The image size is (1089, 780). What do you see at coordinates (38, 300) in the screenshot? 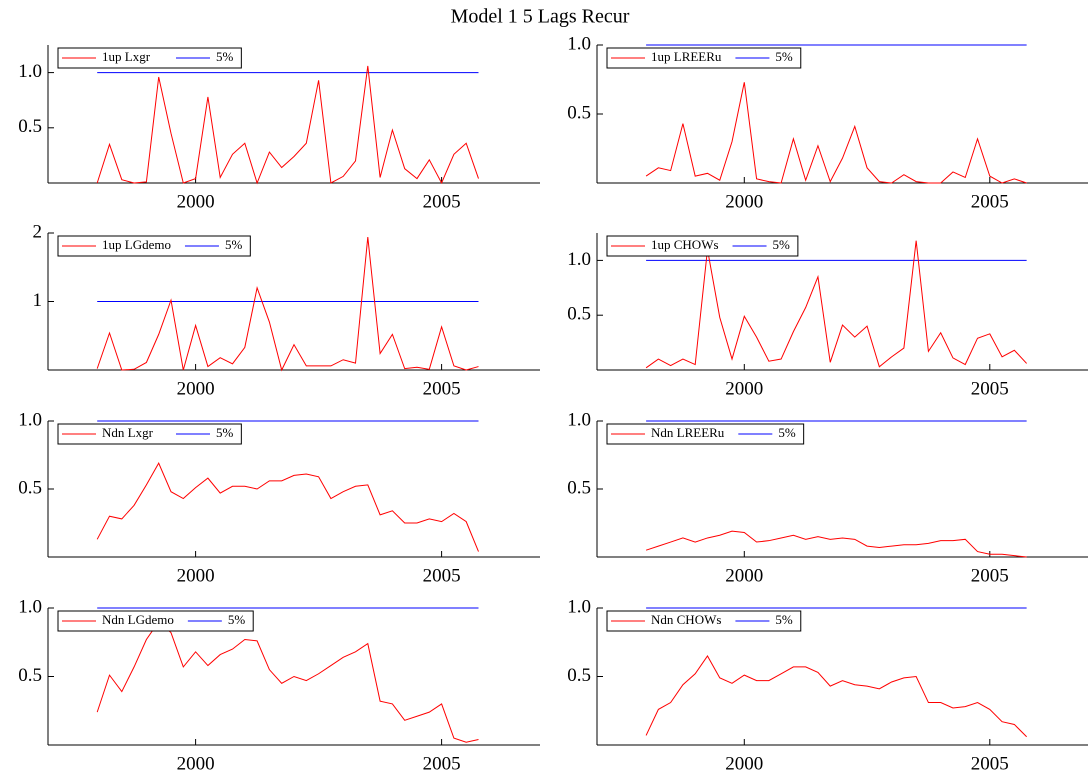
I see `y-tick-label: 1` at bounding box center [38, 300].